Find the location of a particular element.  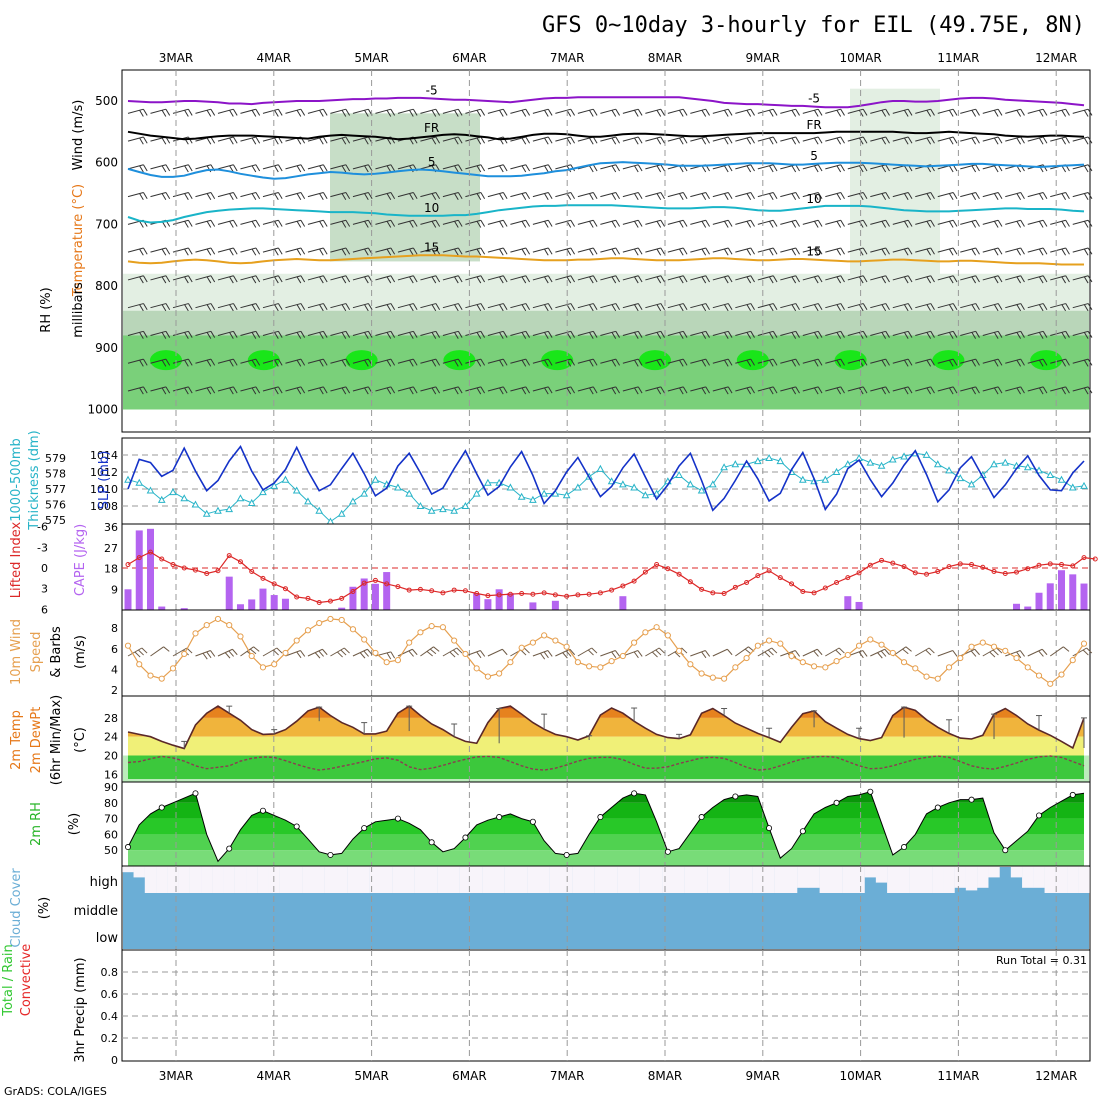

thickness-tick: 579 is located at coordinates (55, 458).